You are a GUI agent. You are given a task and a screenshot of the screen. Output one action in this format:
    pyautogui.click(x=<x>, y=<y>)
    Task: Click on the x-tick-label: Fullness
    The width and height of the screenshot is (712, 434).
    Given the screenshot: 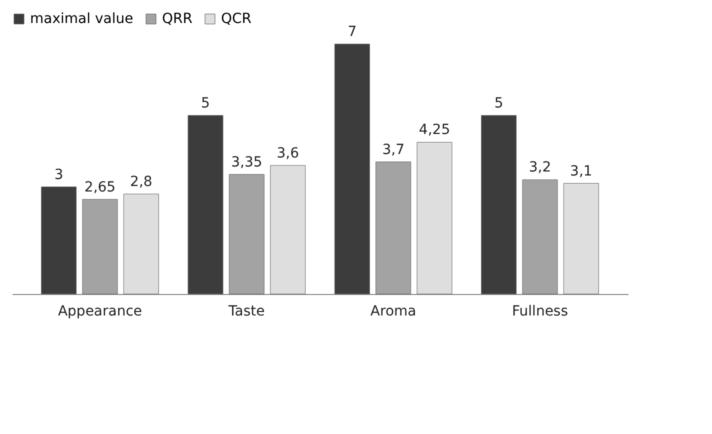 What is the action you would take?
    pyautogui.click(x=540, y=312)
    